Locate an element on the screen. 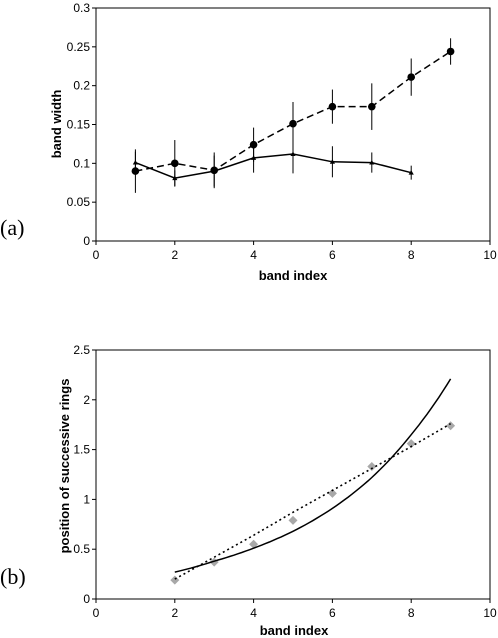  y-tick-label: 0.1 is located at coordinates (81, 163).